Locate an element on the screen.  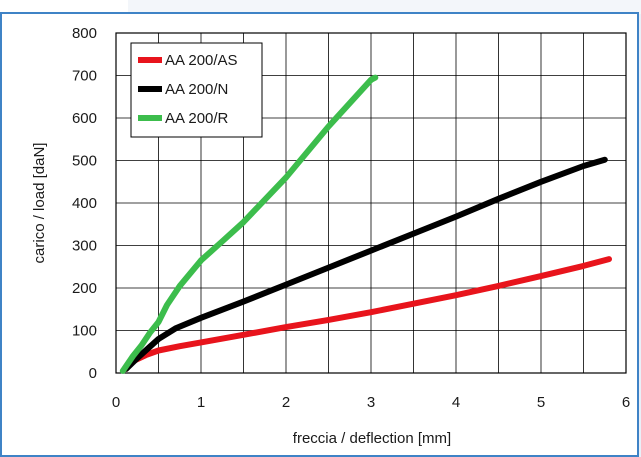
legend-label: AA 200/R is located at coordinates (197, 118).